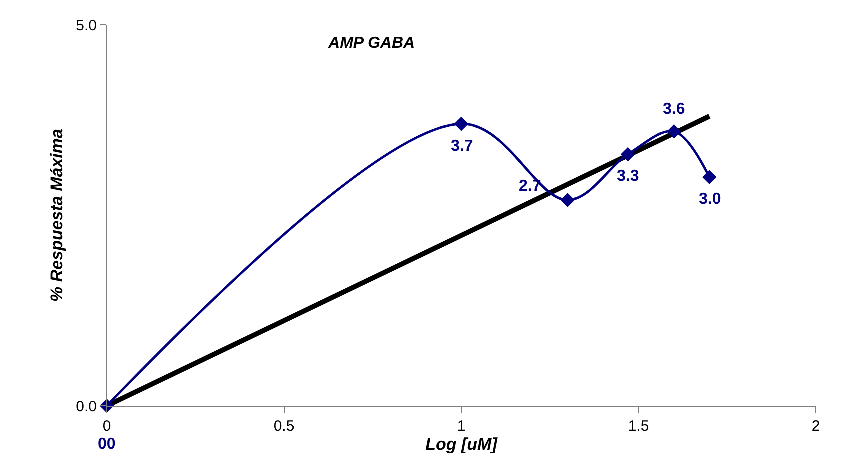 Image resolution: width=845 pixels, height=461 pixels. Describe the element at coordinates (710, 199) in the screenshot. I see `data-label: 3.0` at that location.